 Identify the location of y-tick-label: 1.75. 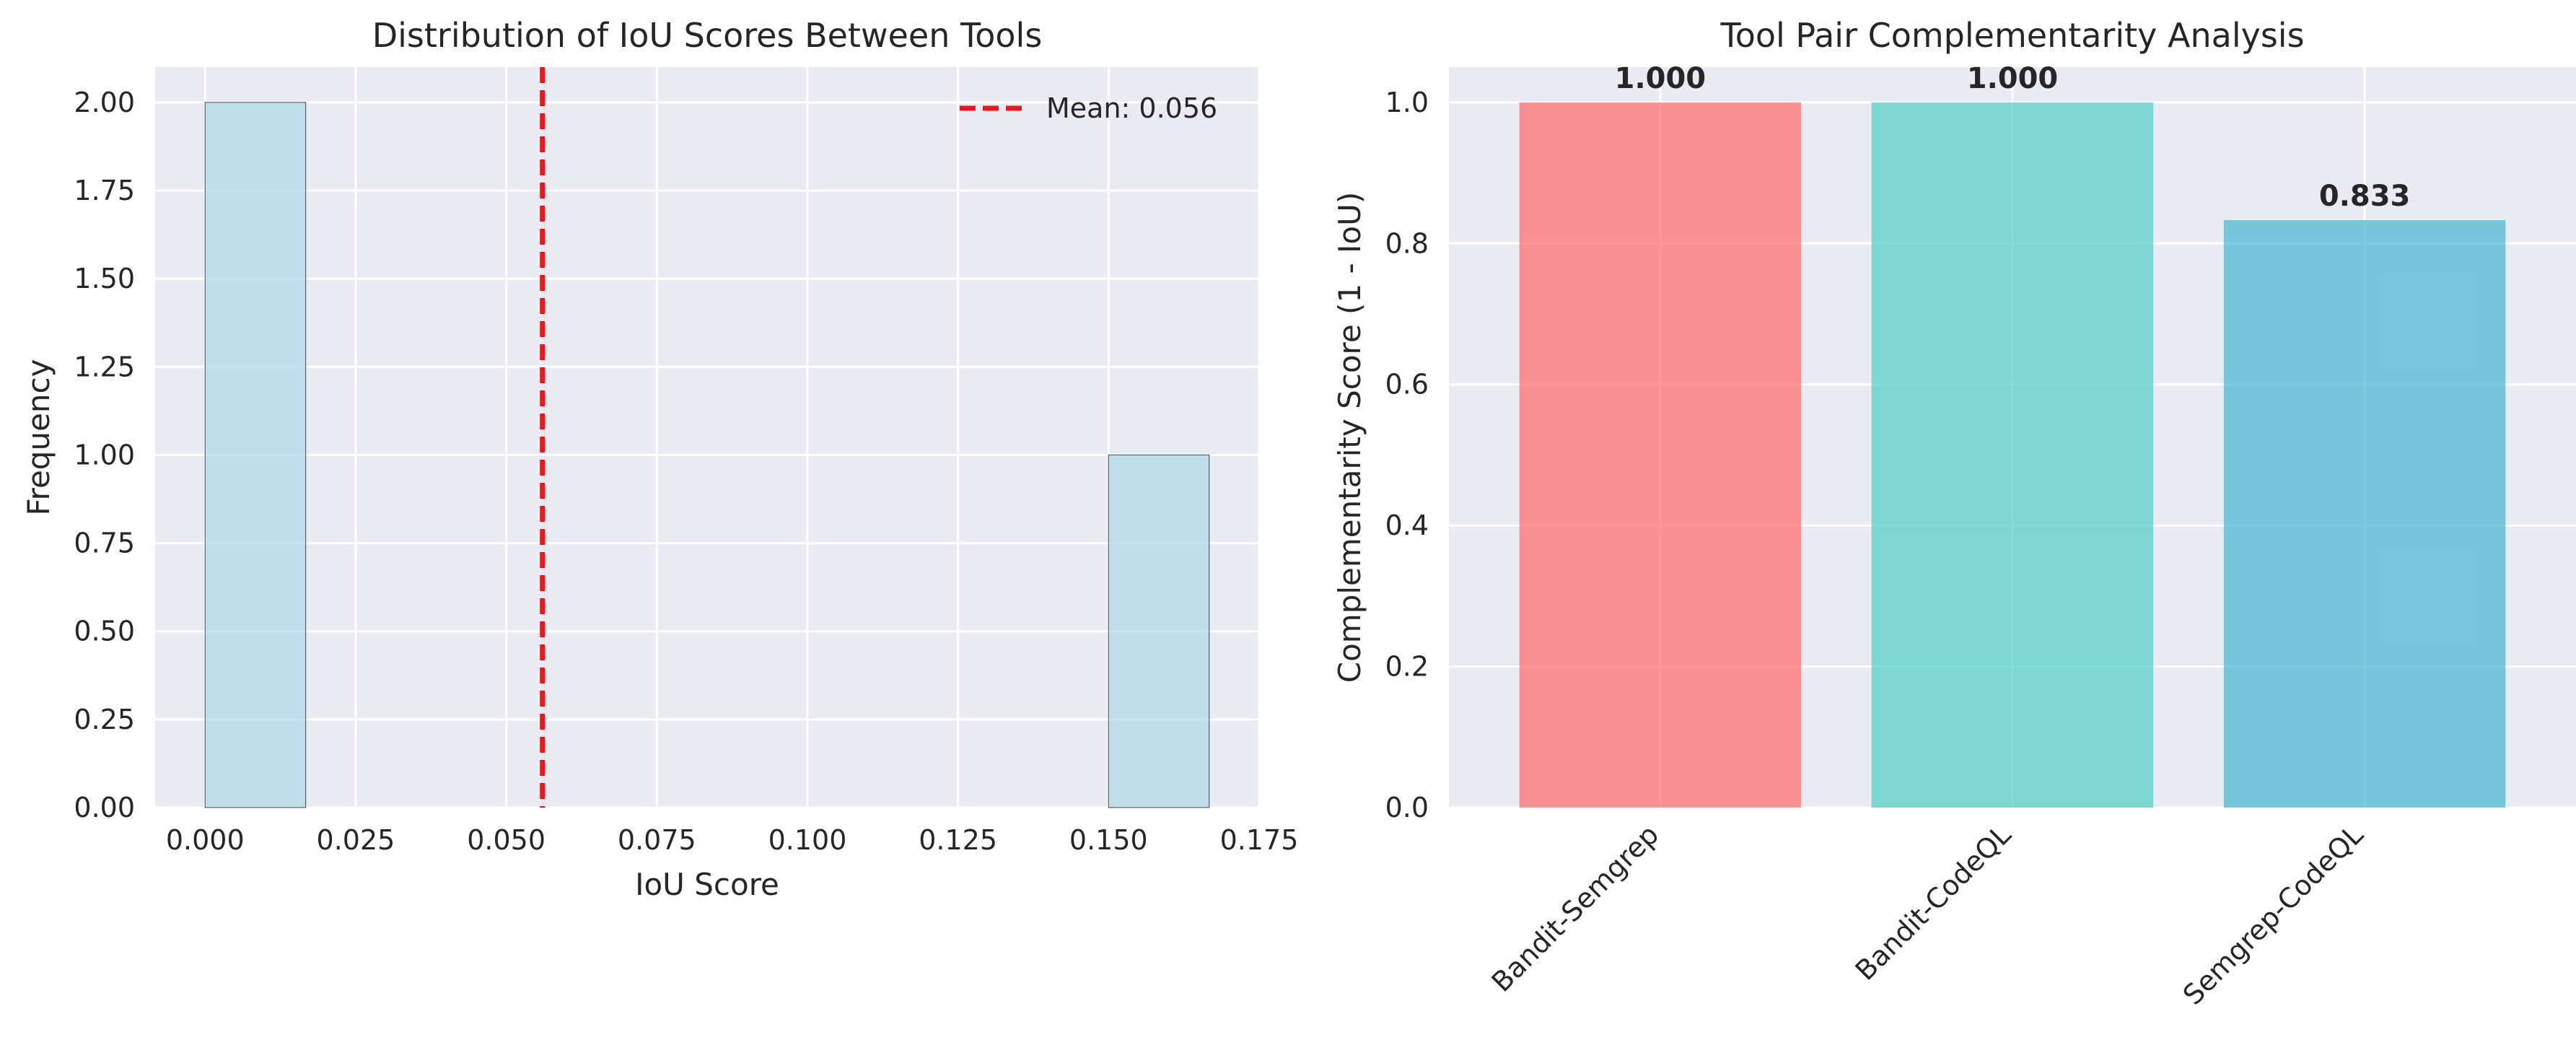
(105, 190).